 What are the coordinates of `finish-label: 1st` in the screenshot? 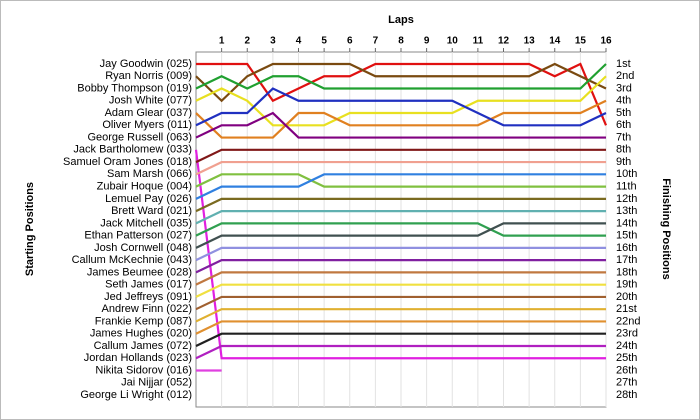 It's located at (623, 64).